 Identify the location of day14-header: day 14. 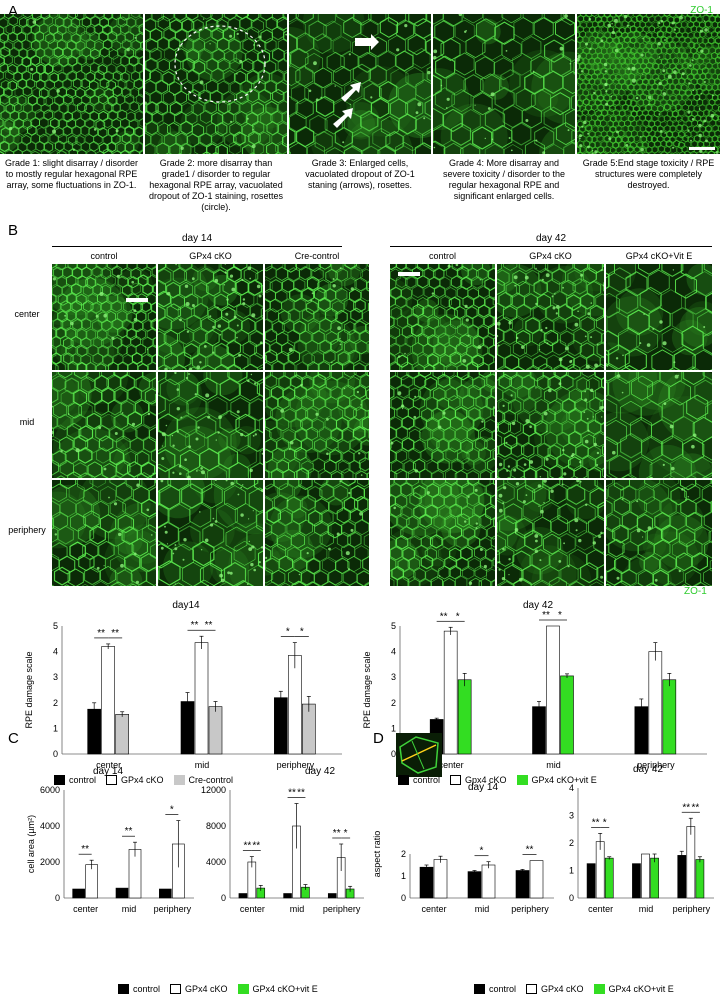
(197, 238).